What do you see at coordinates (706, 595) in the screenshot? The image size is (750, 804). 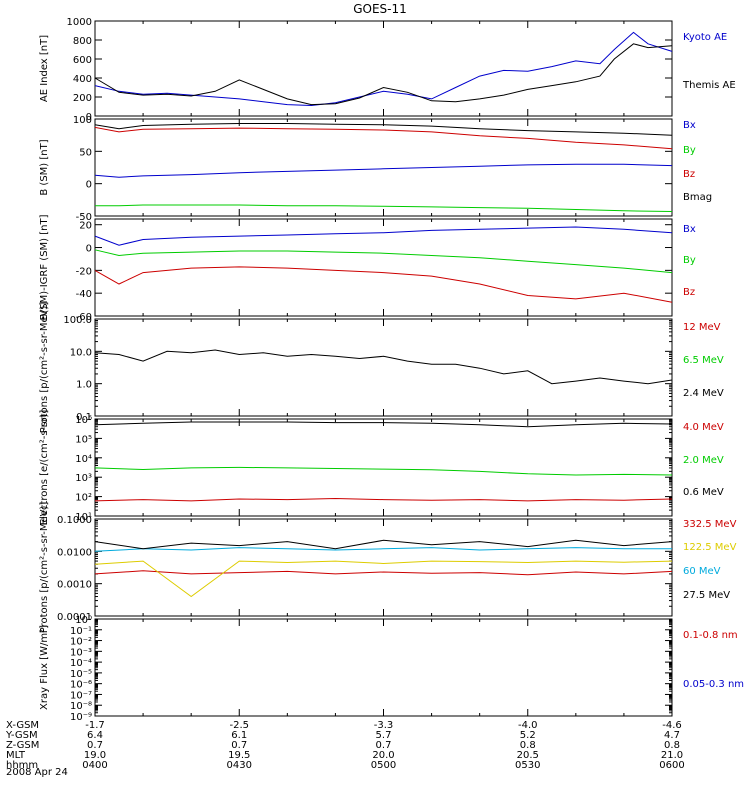 I see `legend-entry: 27.5 MeV` at bounding box center [706, 595].